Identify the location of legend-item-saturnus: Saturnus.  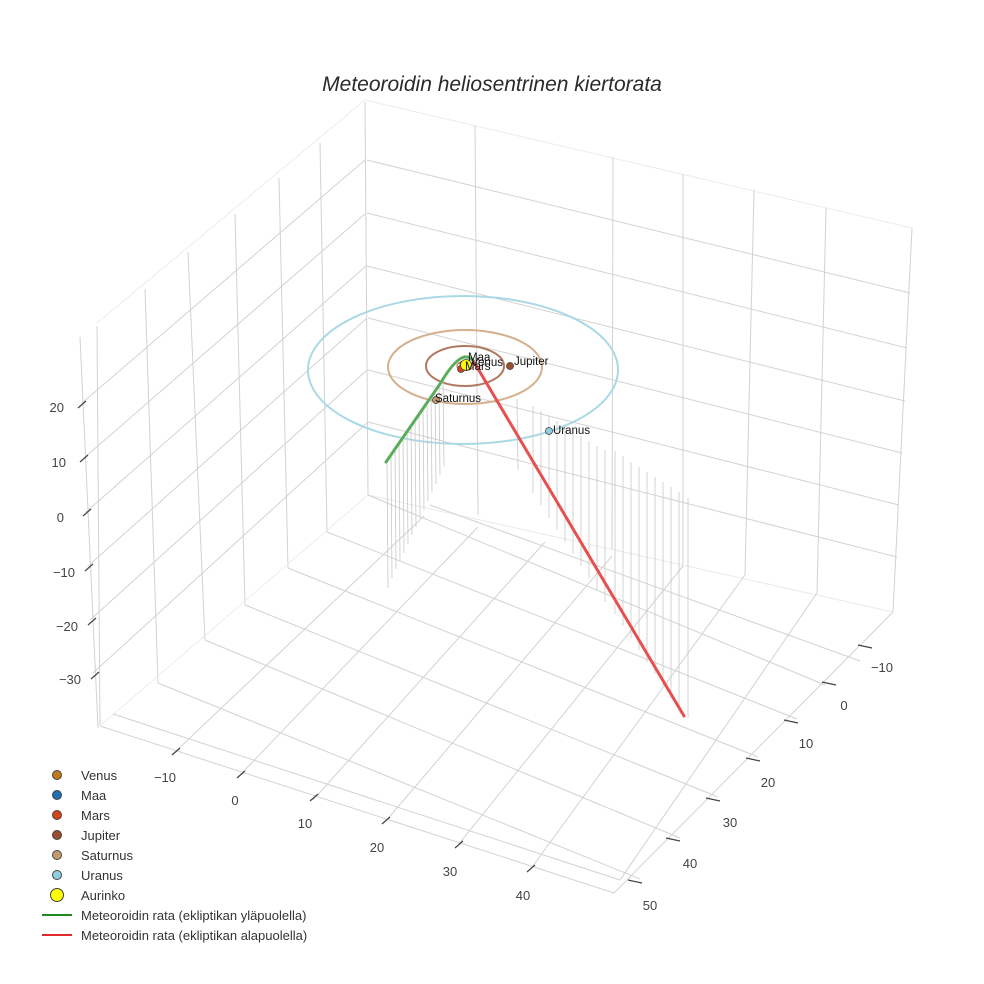
(172, 855).